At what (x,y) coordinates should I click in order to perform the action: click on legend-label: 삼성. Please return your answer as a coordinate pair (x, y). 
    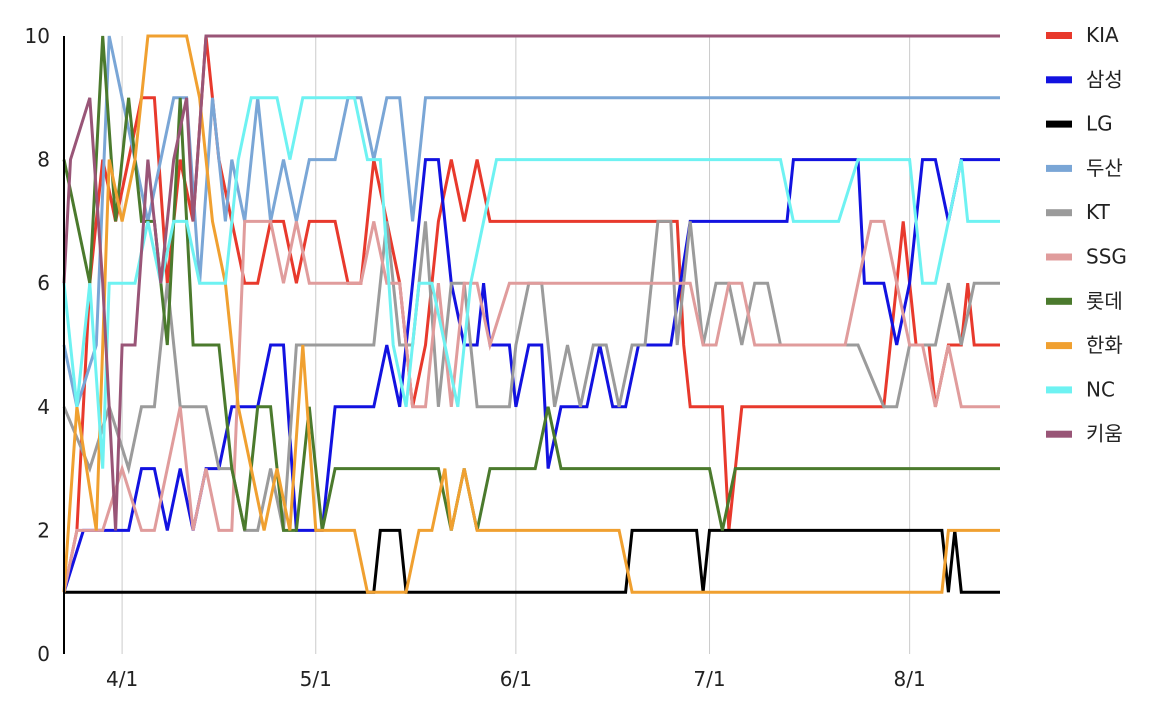
    Looking at the image, I should click on (1104, 79).